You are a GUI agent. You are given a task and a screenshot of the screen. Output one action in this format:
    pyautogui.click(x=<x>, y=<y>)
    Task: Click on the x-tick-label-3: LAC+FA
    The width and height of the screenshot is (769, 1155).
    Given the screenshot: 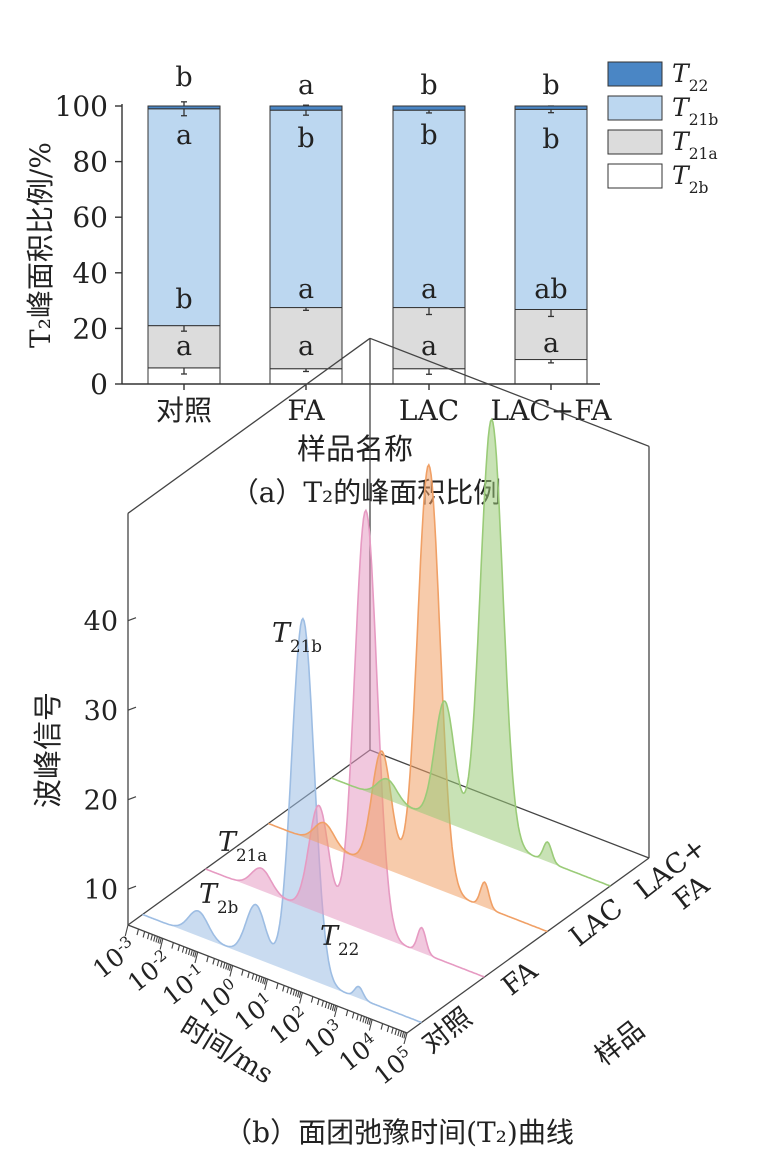 What is the action you would take?
    pyautogui.click(x=552, y=410)
    